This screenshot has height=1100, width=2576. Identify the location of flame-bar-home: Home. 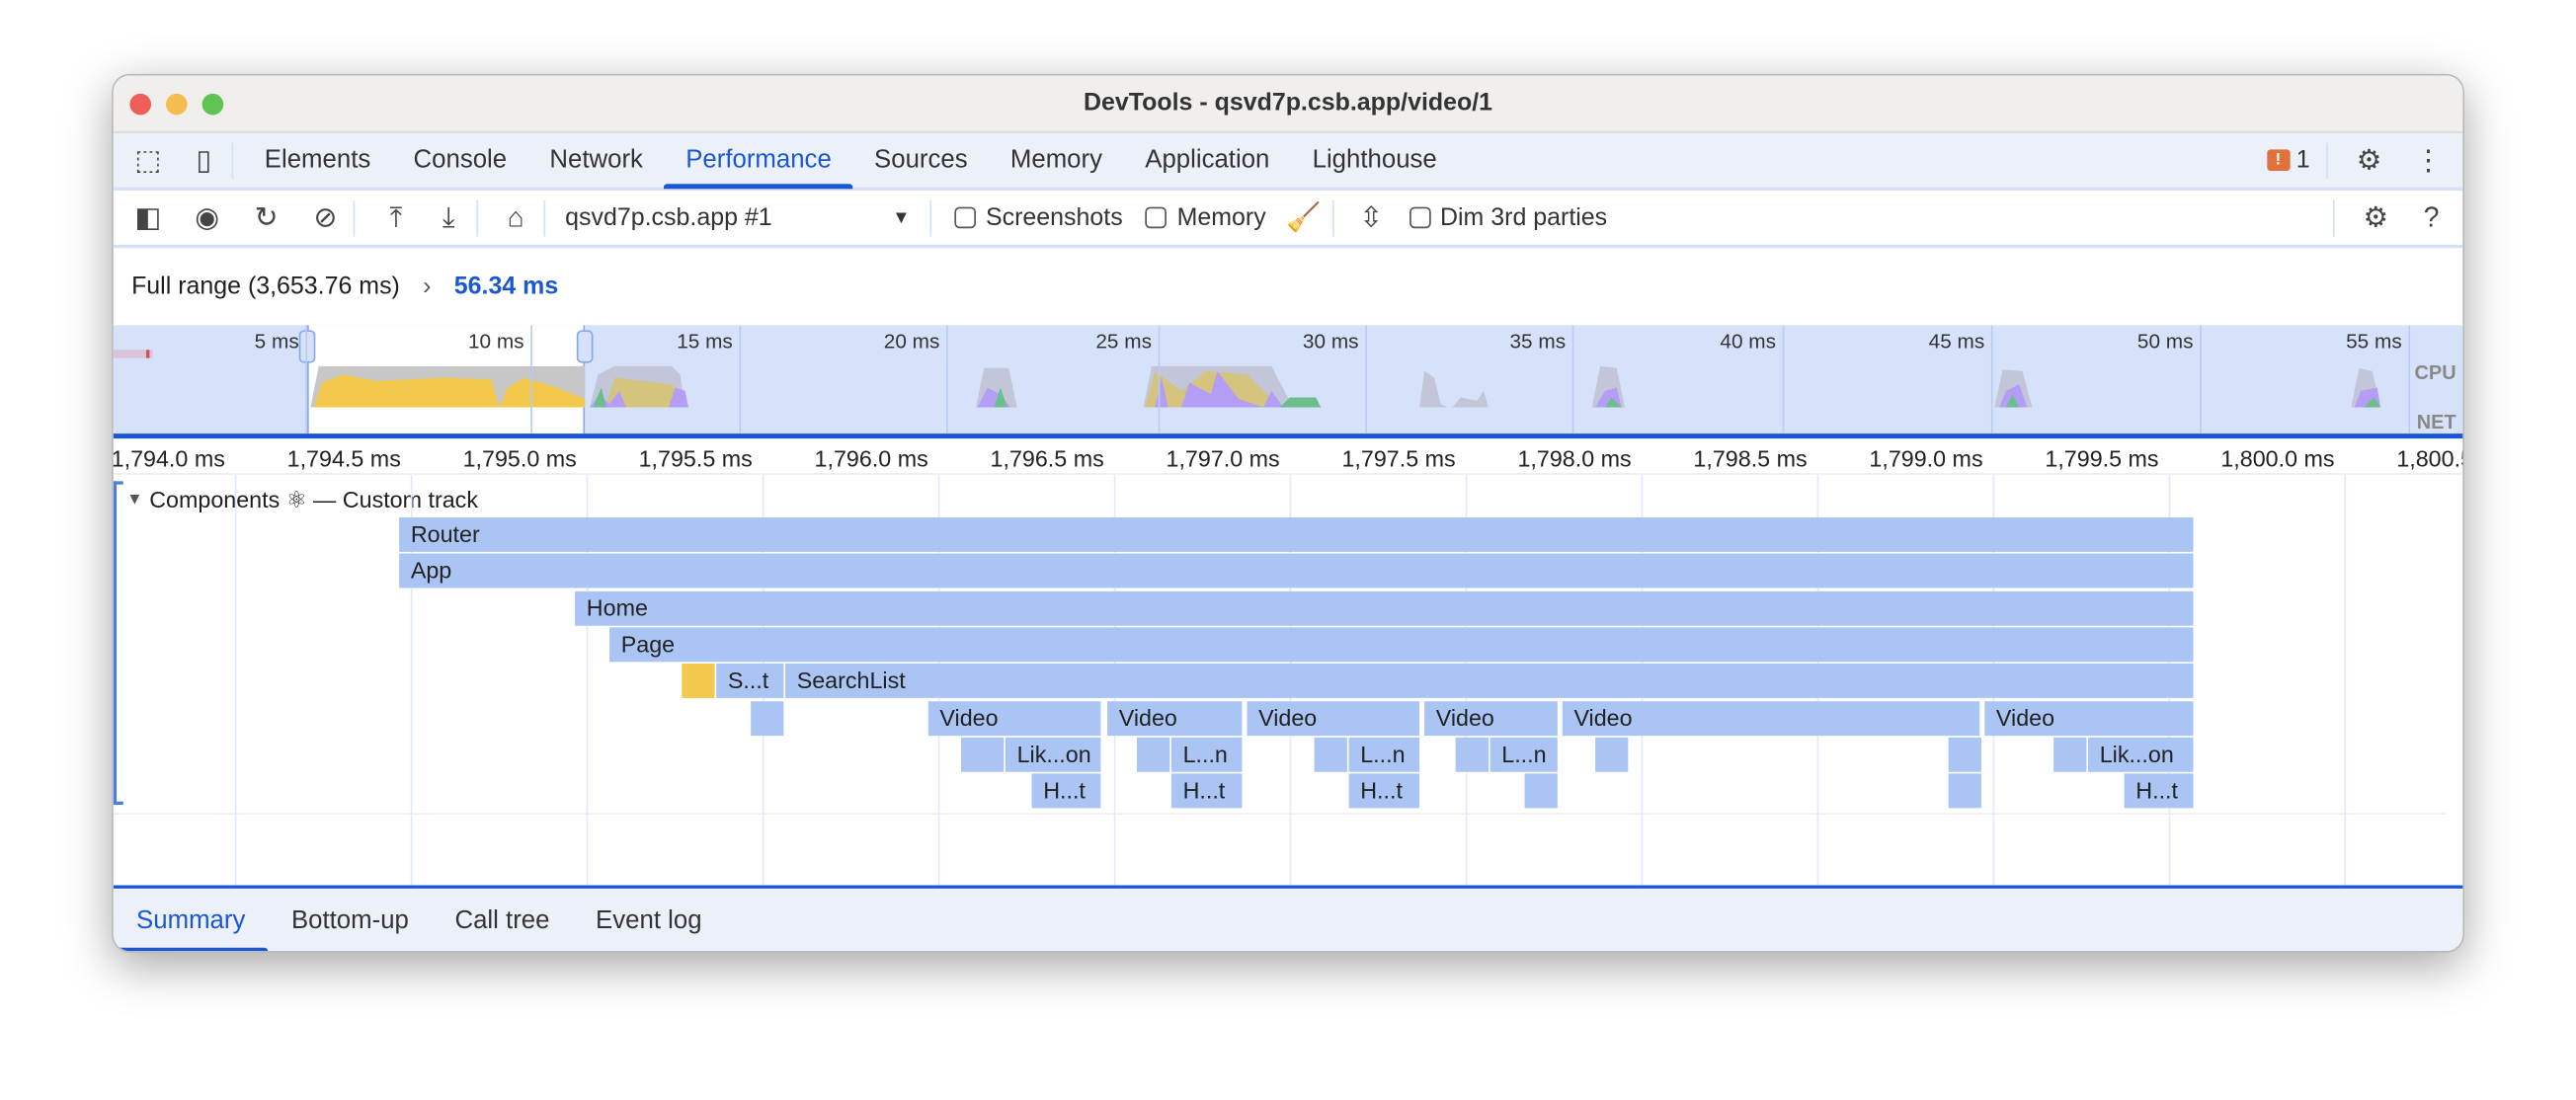
(1384, 608).